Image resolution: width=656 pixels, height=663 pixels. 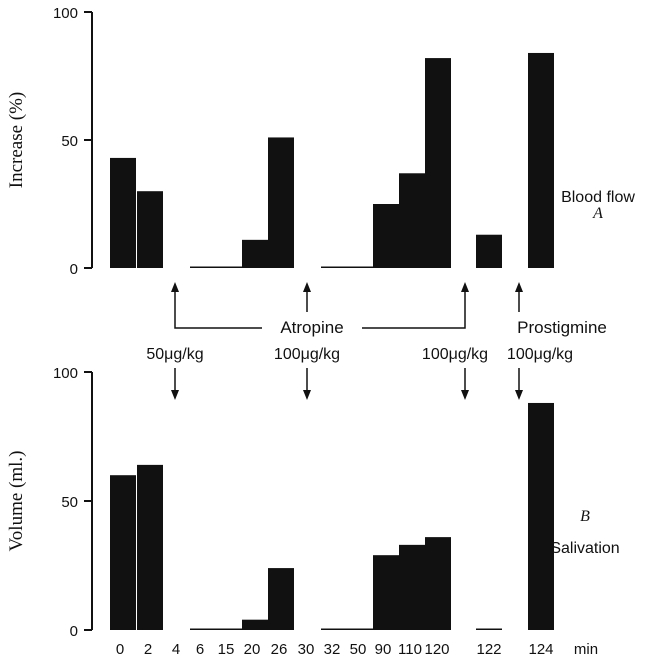 What do you see at coordinates (74, 631) in the screenshot?
I see `panel-b-y-tick-label: 0` at bounding box center [74, 631].